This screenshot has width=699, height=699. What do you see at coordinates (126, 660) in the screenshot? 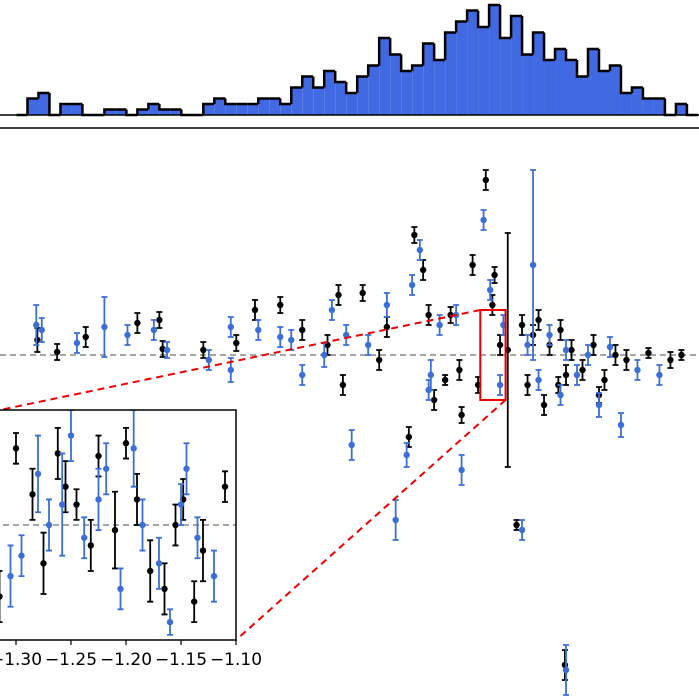
I see `x-tick-label: −1.20` at bounding box center [126, 660].